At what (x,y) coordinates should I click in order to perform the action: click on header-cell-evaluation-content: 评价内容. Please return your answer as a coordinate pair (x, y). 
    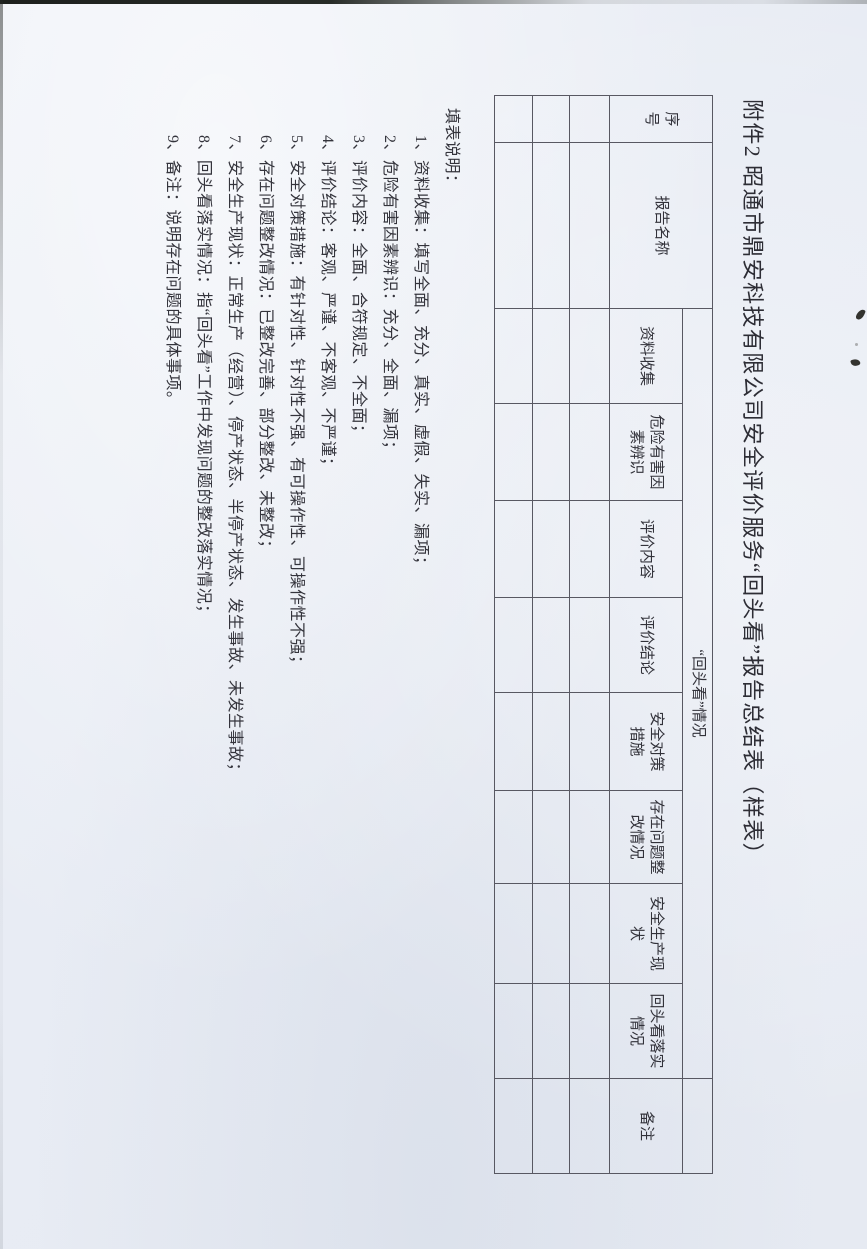
    Looking at the image, I should click on (646, 549).